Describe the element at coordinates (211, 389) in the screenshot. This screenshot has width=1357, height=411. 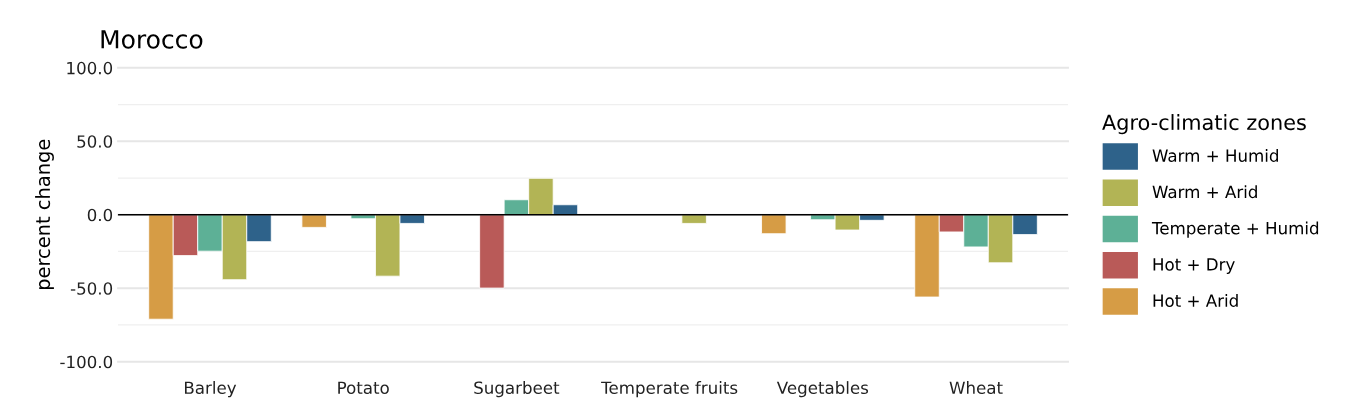
I see `x-tick-label: Barley` at that location.